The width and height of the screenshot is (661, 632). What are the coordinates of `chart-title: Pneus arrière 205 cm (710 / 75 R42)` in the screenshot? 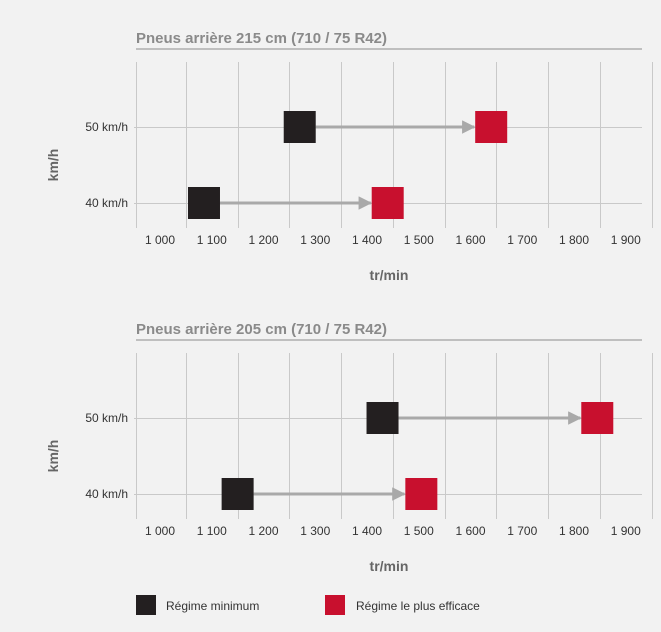 It's located at (261, 329).